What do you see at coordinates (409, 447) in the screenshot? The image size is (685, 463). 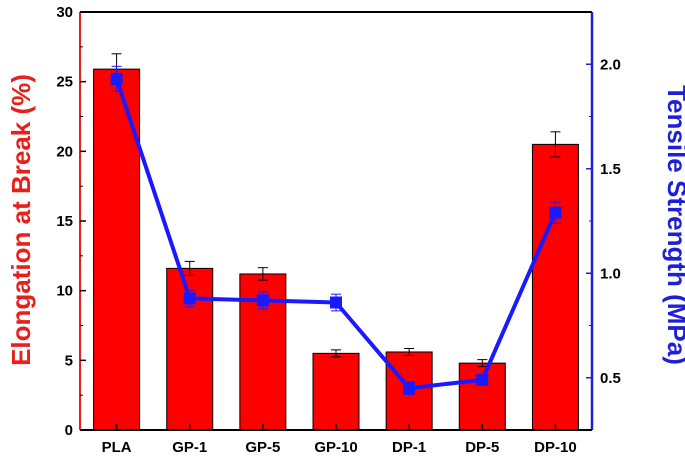 I see `x-tick-label: DP-1` at bounding box center [409, 447].